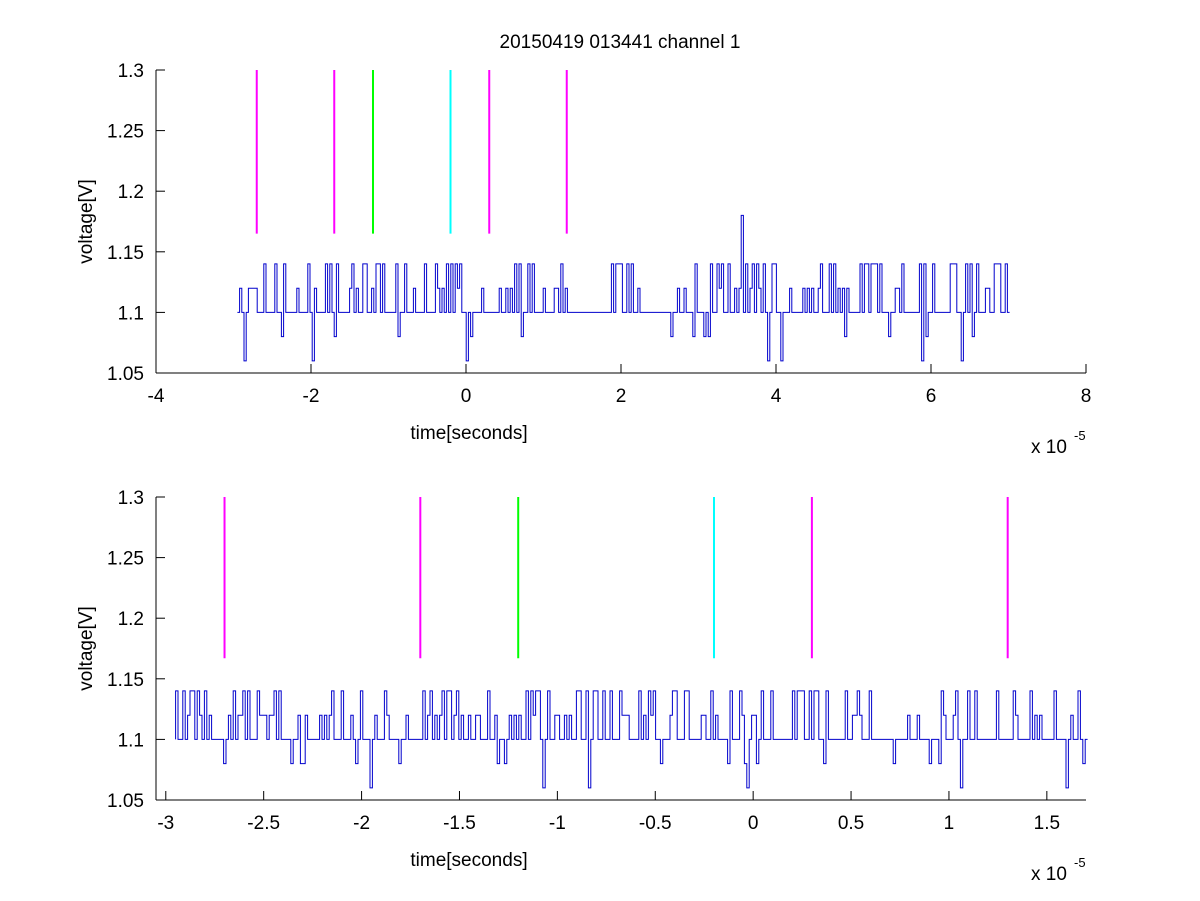 The image size is (1200, 901). Describe the element at coordinates (620, 42) in the screenshot. I see `figure-title: 20150419 013441 channel 1` at that location.